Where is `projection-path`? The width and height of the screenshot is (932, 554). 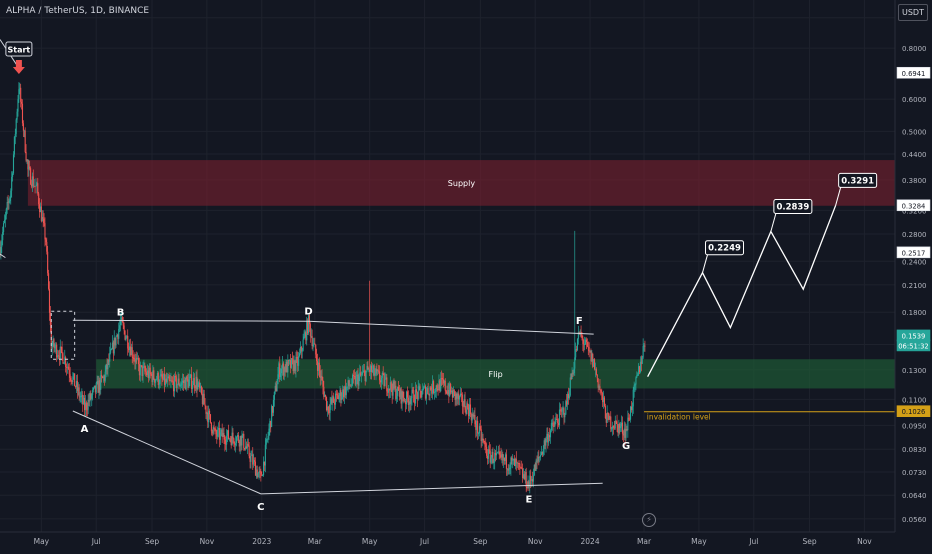
projection-path is located at coordinates (742, 291).